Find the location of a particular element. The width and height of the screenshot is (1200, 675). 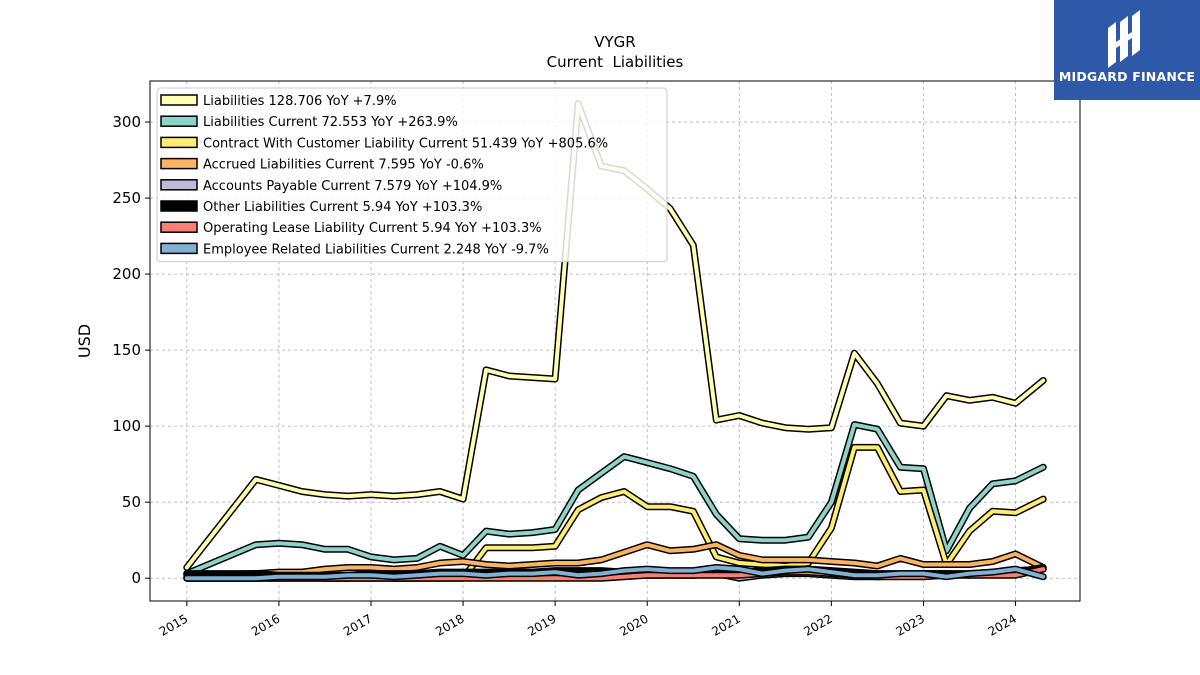

x-tick-label: 2022 is located at coordinates (817, 624).